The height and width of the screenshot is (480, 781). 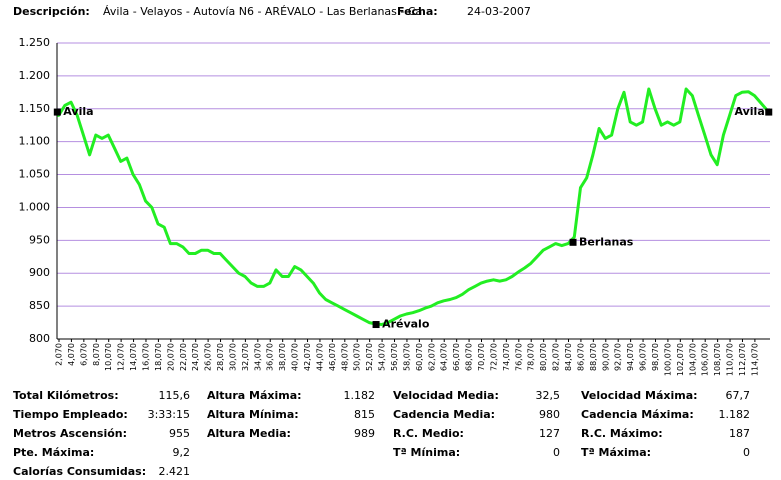 What do you see at coordinates (431, 357) in the screenshot?
I see `x-tick-label: 62,070` at bounding box center [431, 357].